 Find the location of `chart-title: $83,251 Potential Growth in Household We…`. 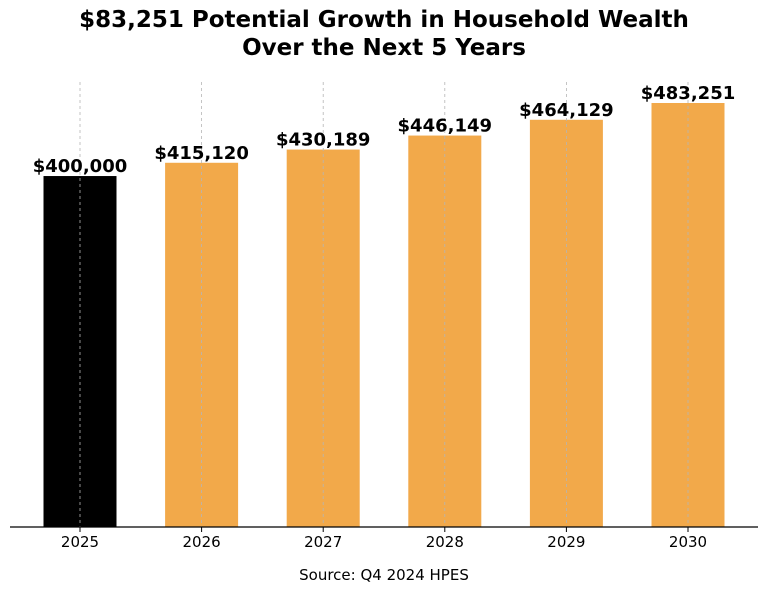

chart-title: $83,251 Potential Growth in Household We… is located at coordinates (384, 34).